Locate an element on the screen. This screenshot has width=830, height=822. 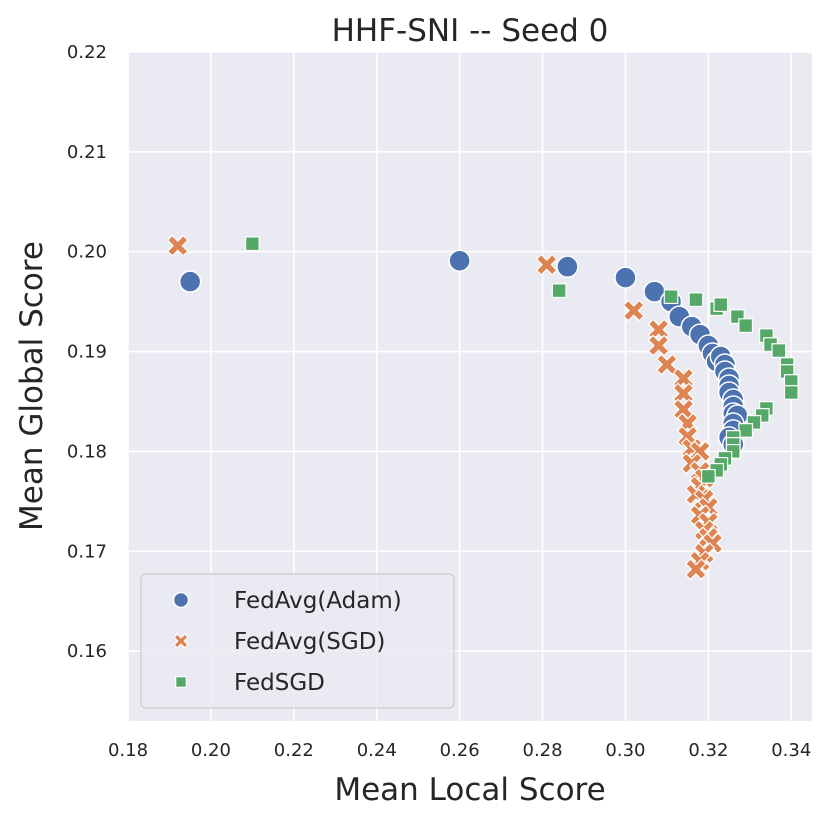
legend-marker-x is located at coordinates (181, 641).